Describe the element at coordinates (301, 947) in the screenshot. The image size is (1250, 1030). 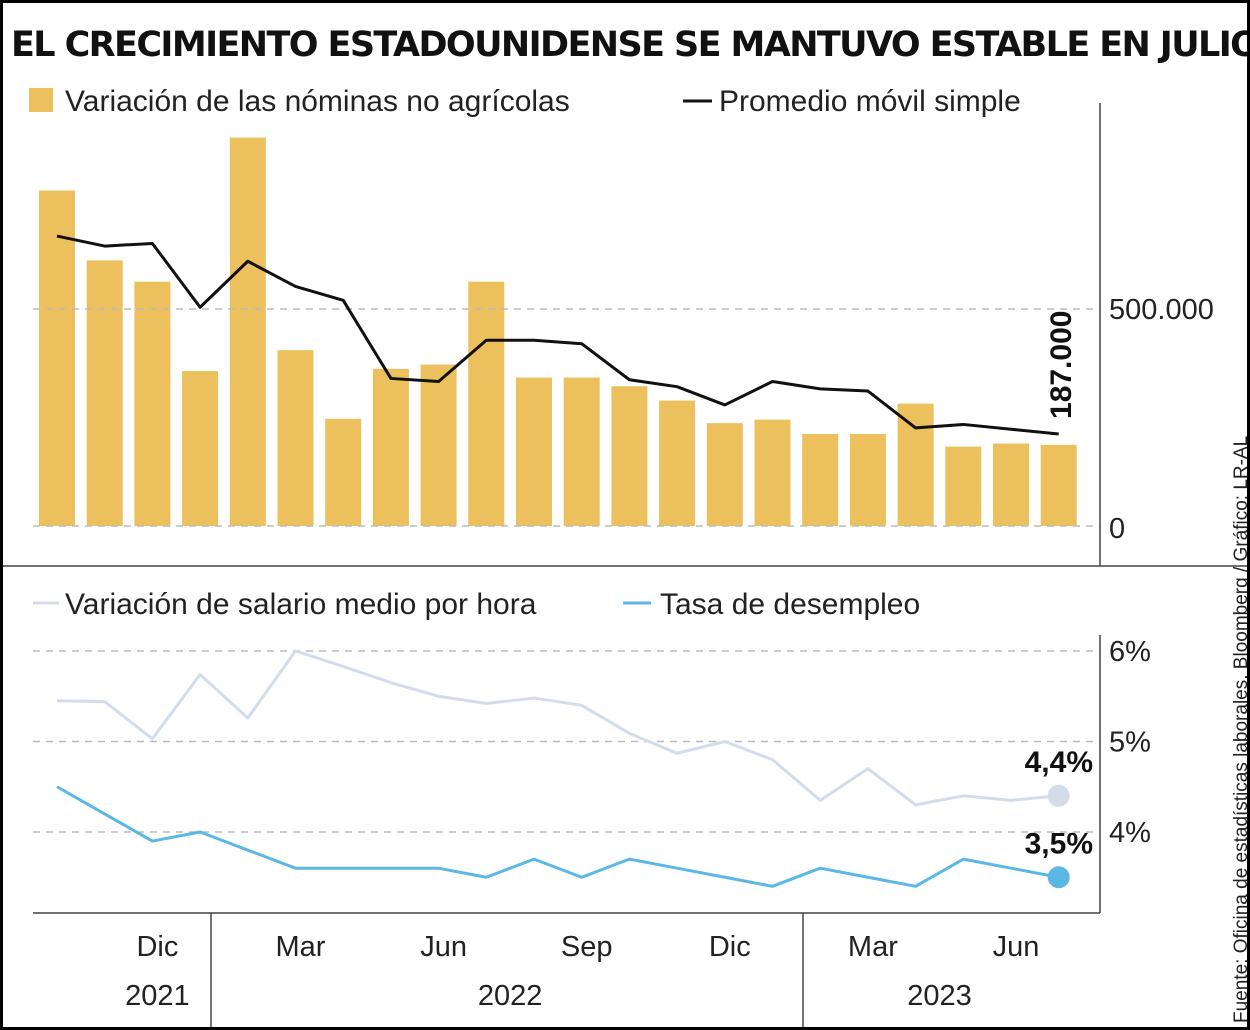
I see `x-tick-label-1: Mar` at that location.